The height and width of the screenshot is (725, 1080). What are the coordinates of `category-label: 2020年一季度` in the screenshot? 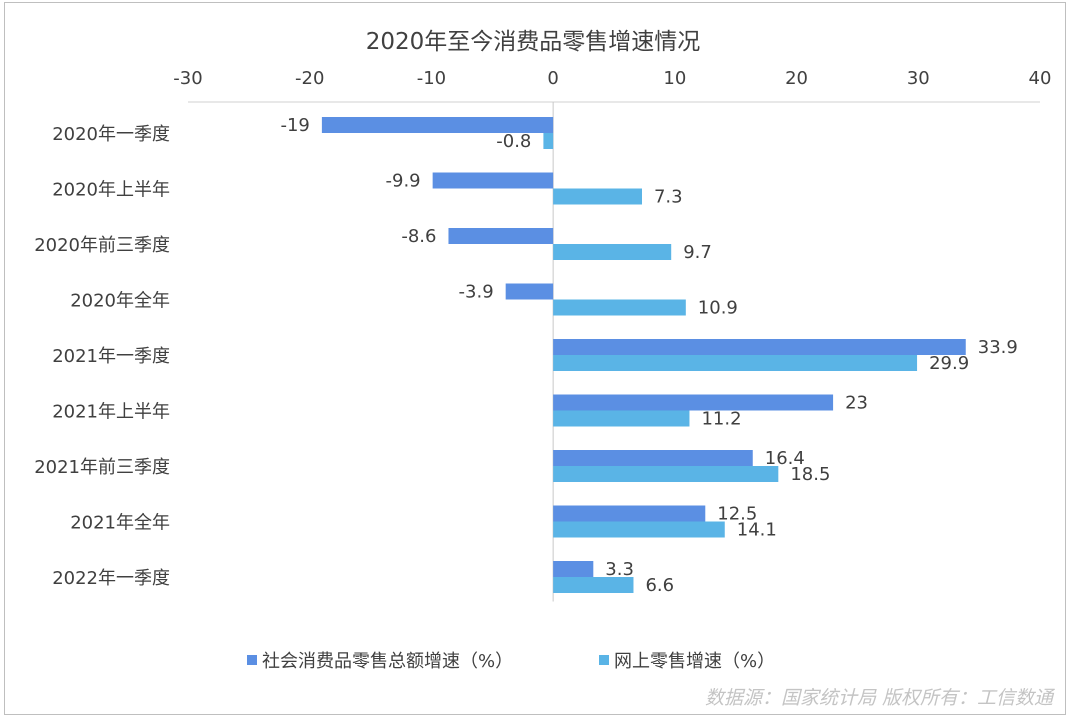 It's located at (111, 134).